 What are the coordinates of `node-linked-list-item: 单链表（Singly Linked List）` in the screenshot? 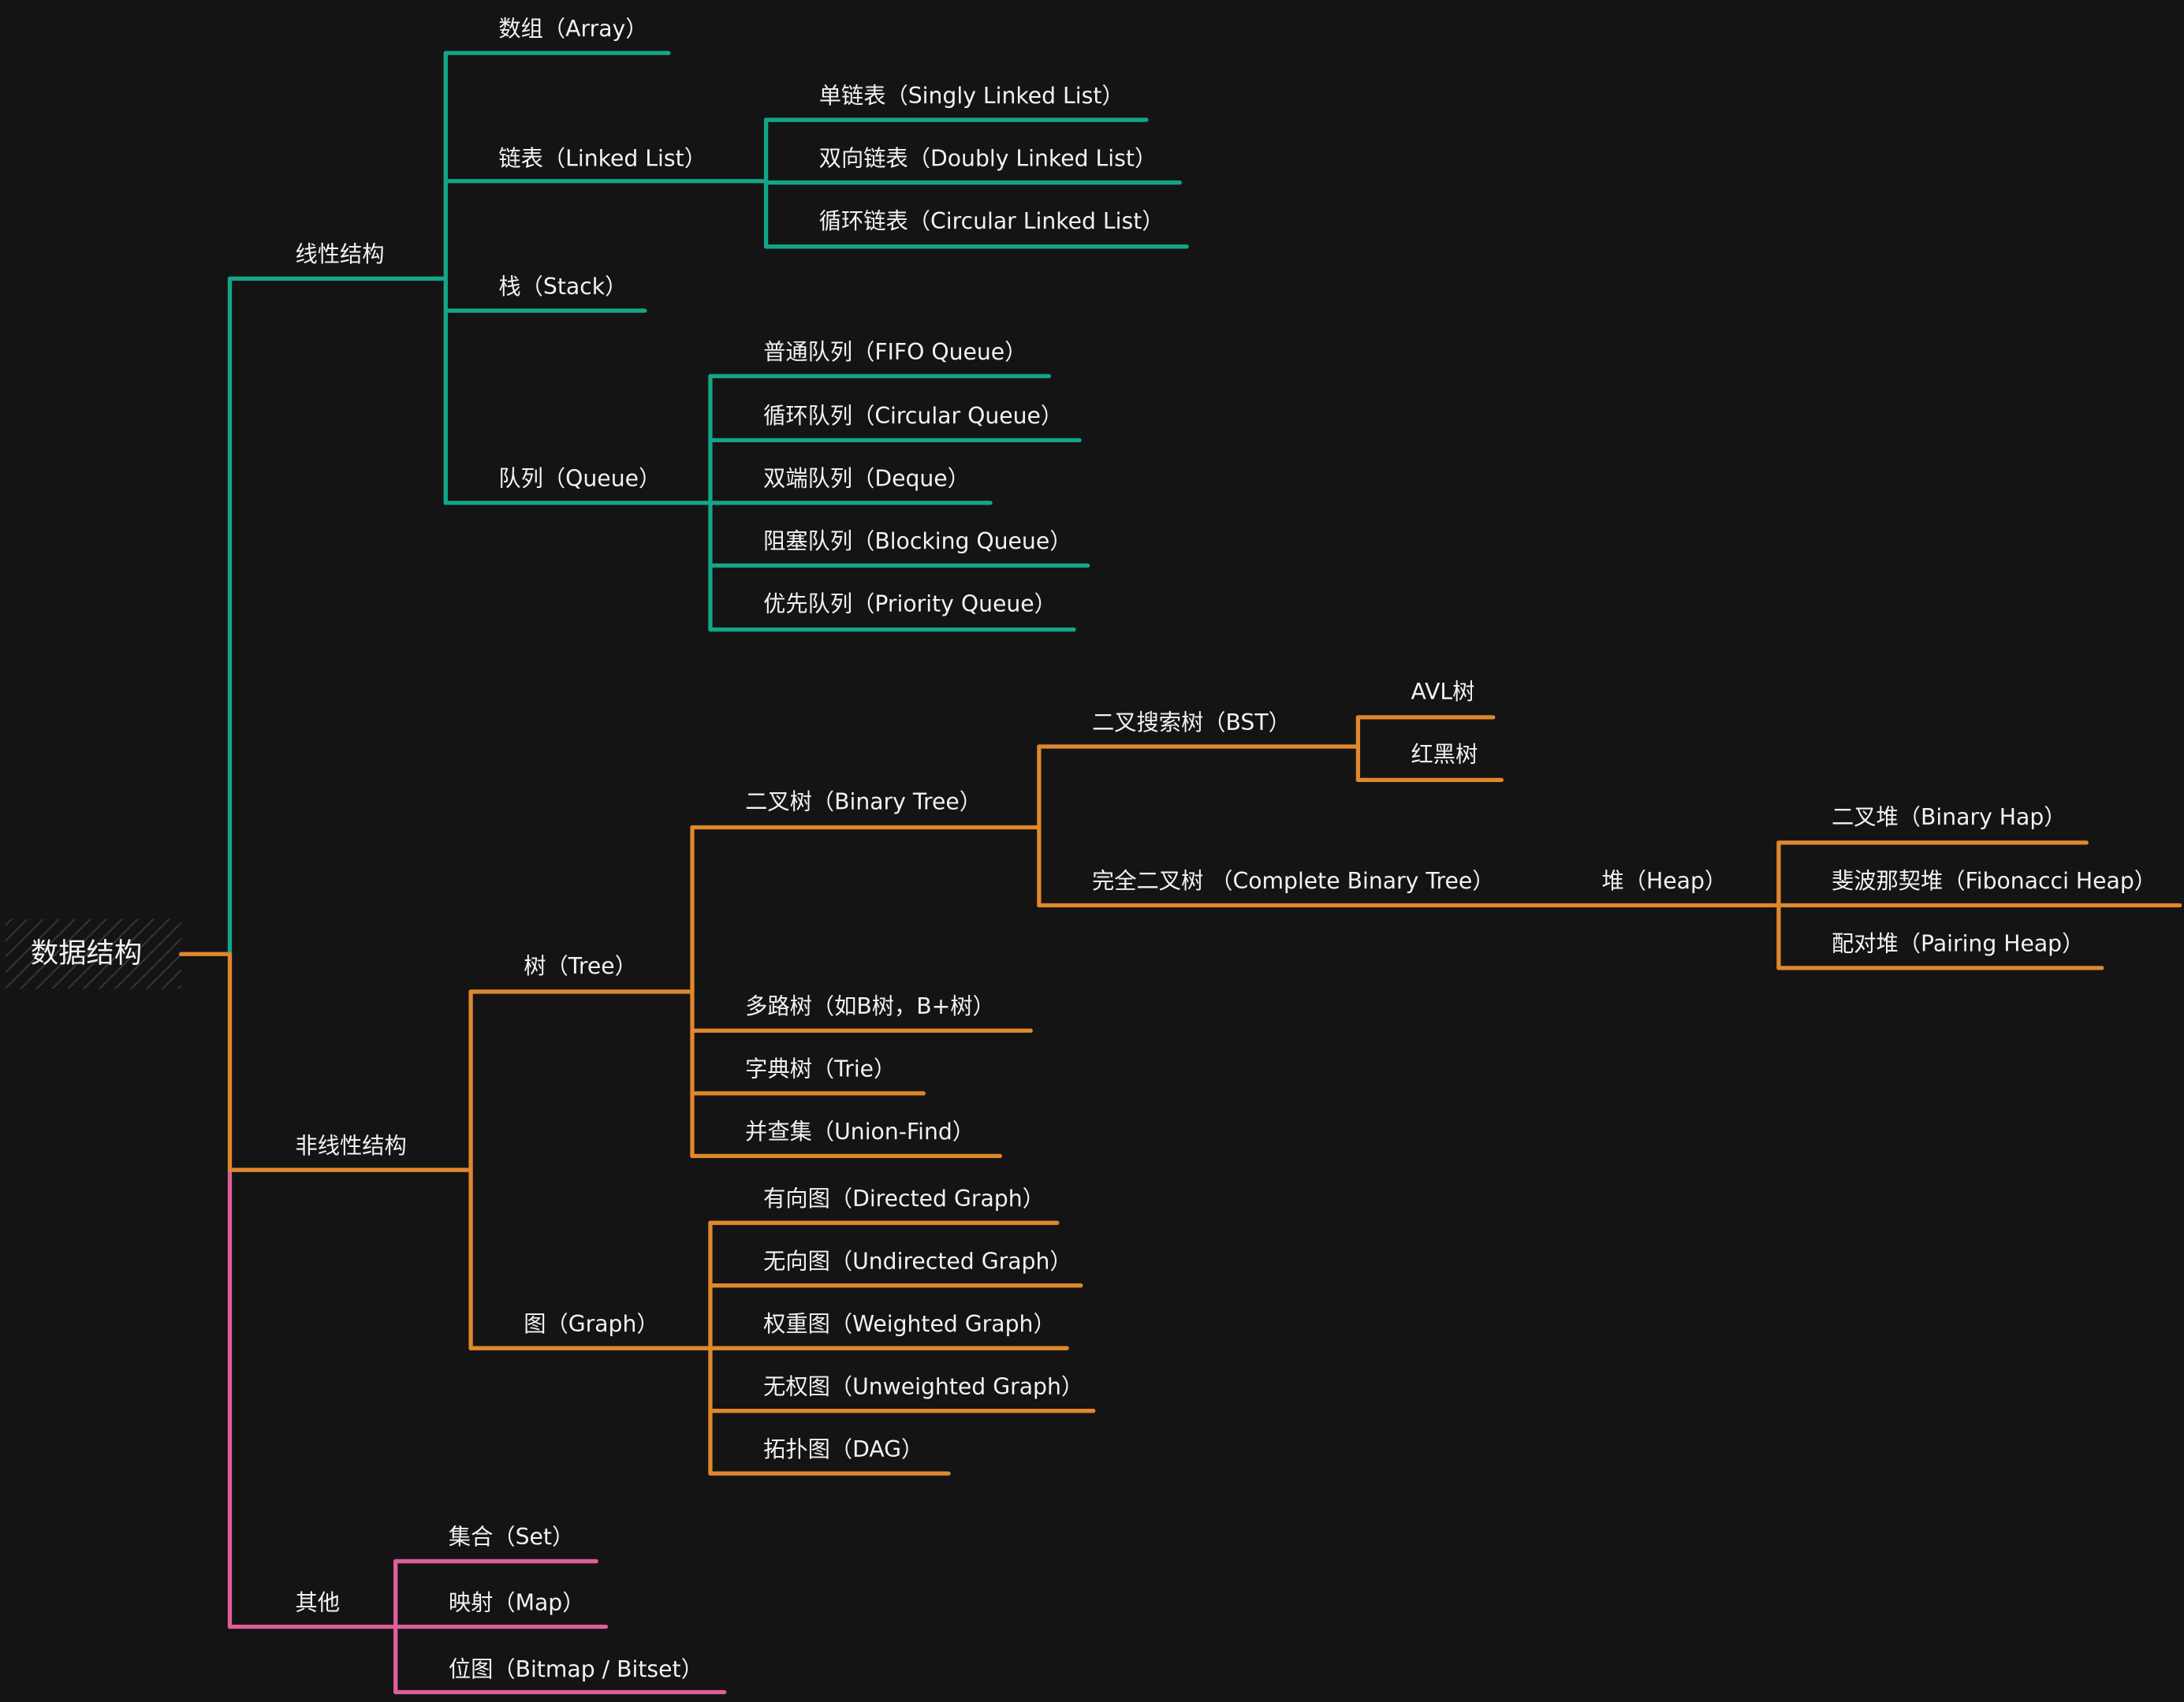 It's located at (971, 96).